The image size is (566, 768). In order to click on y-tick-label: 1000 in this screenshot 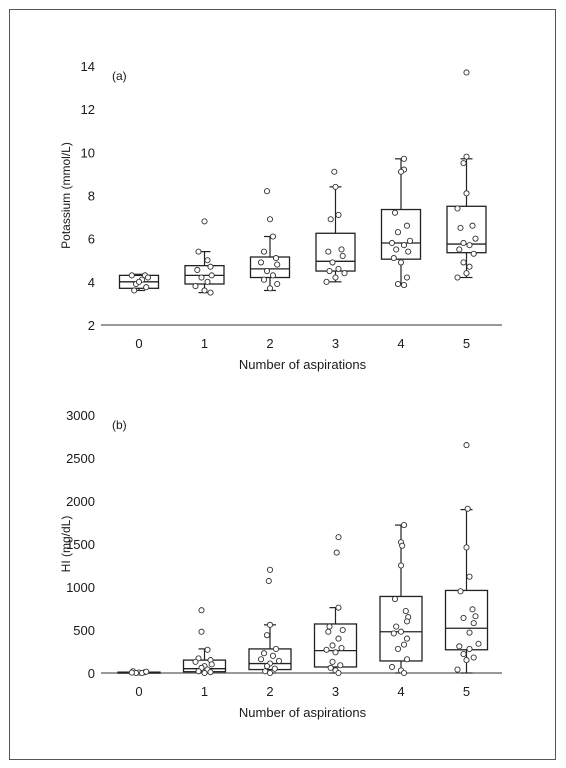, I will do `click(80, 587)`.